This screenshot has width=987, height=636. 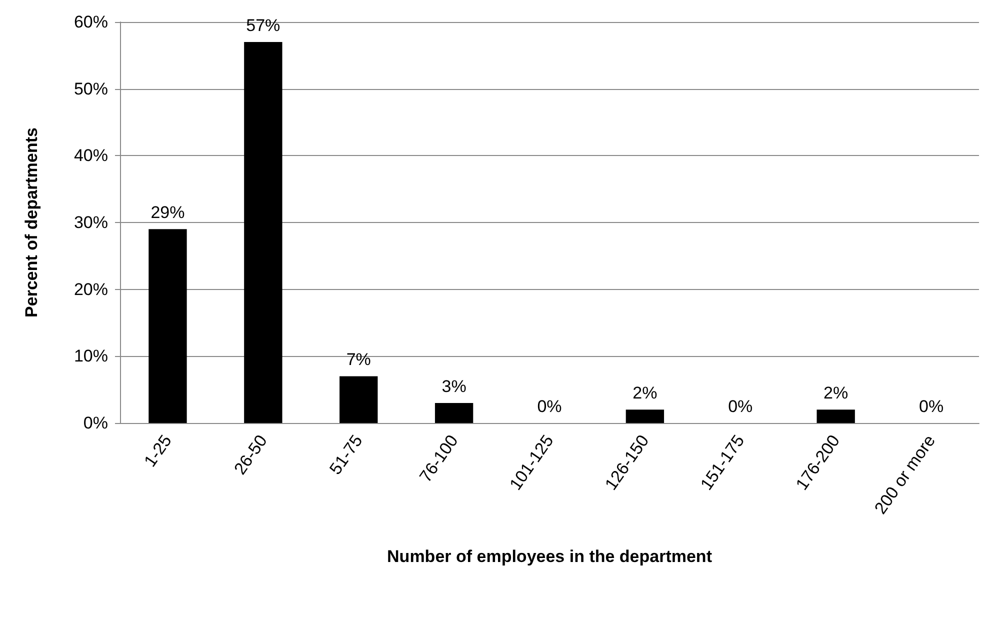 I want to click on x-axis-title: Number of employees in the department, so click(x=549, y=556).